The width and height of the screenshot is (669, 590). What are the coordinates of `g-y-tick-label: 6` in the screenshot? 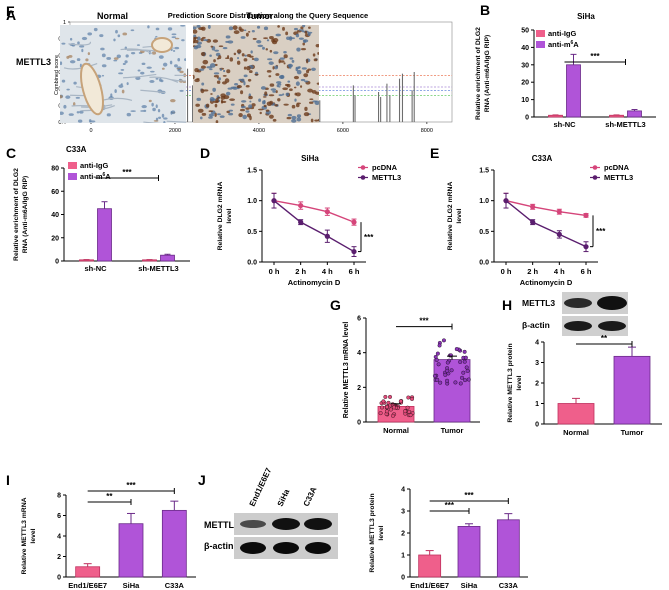 It's located at (359, 319).